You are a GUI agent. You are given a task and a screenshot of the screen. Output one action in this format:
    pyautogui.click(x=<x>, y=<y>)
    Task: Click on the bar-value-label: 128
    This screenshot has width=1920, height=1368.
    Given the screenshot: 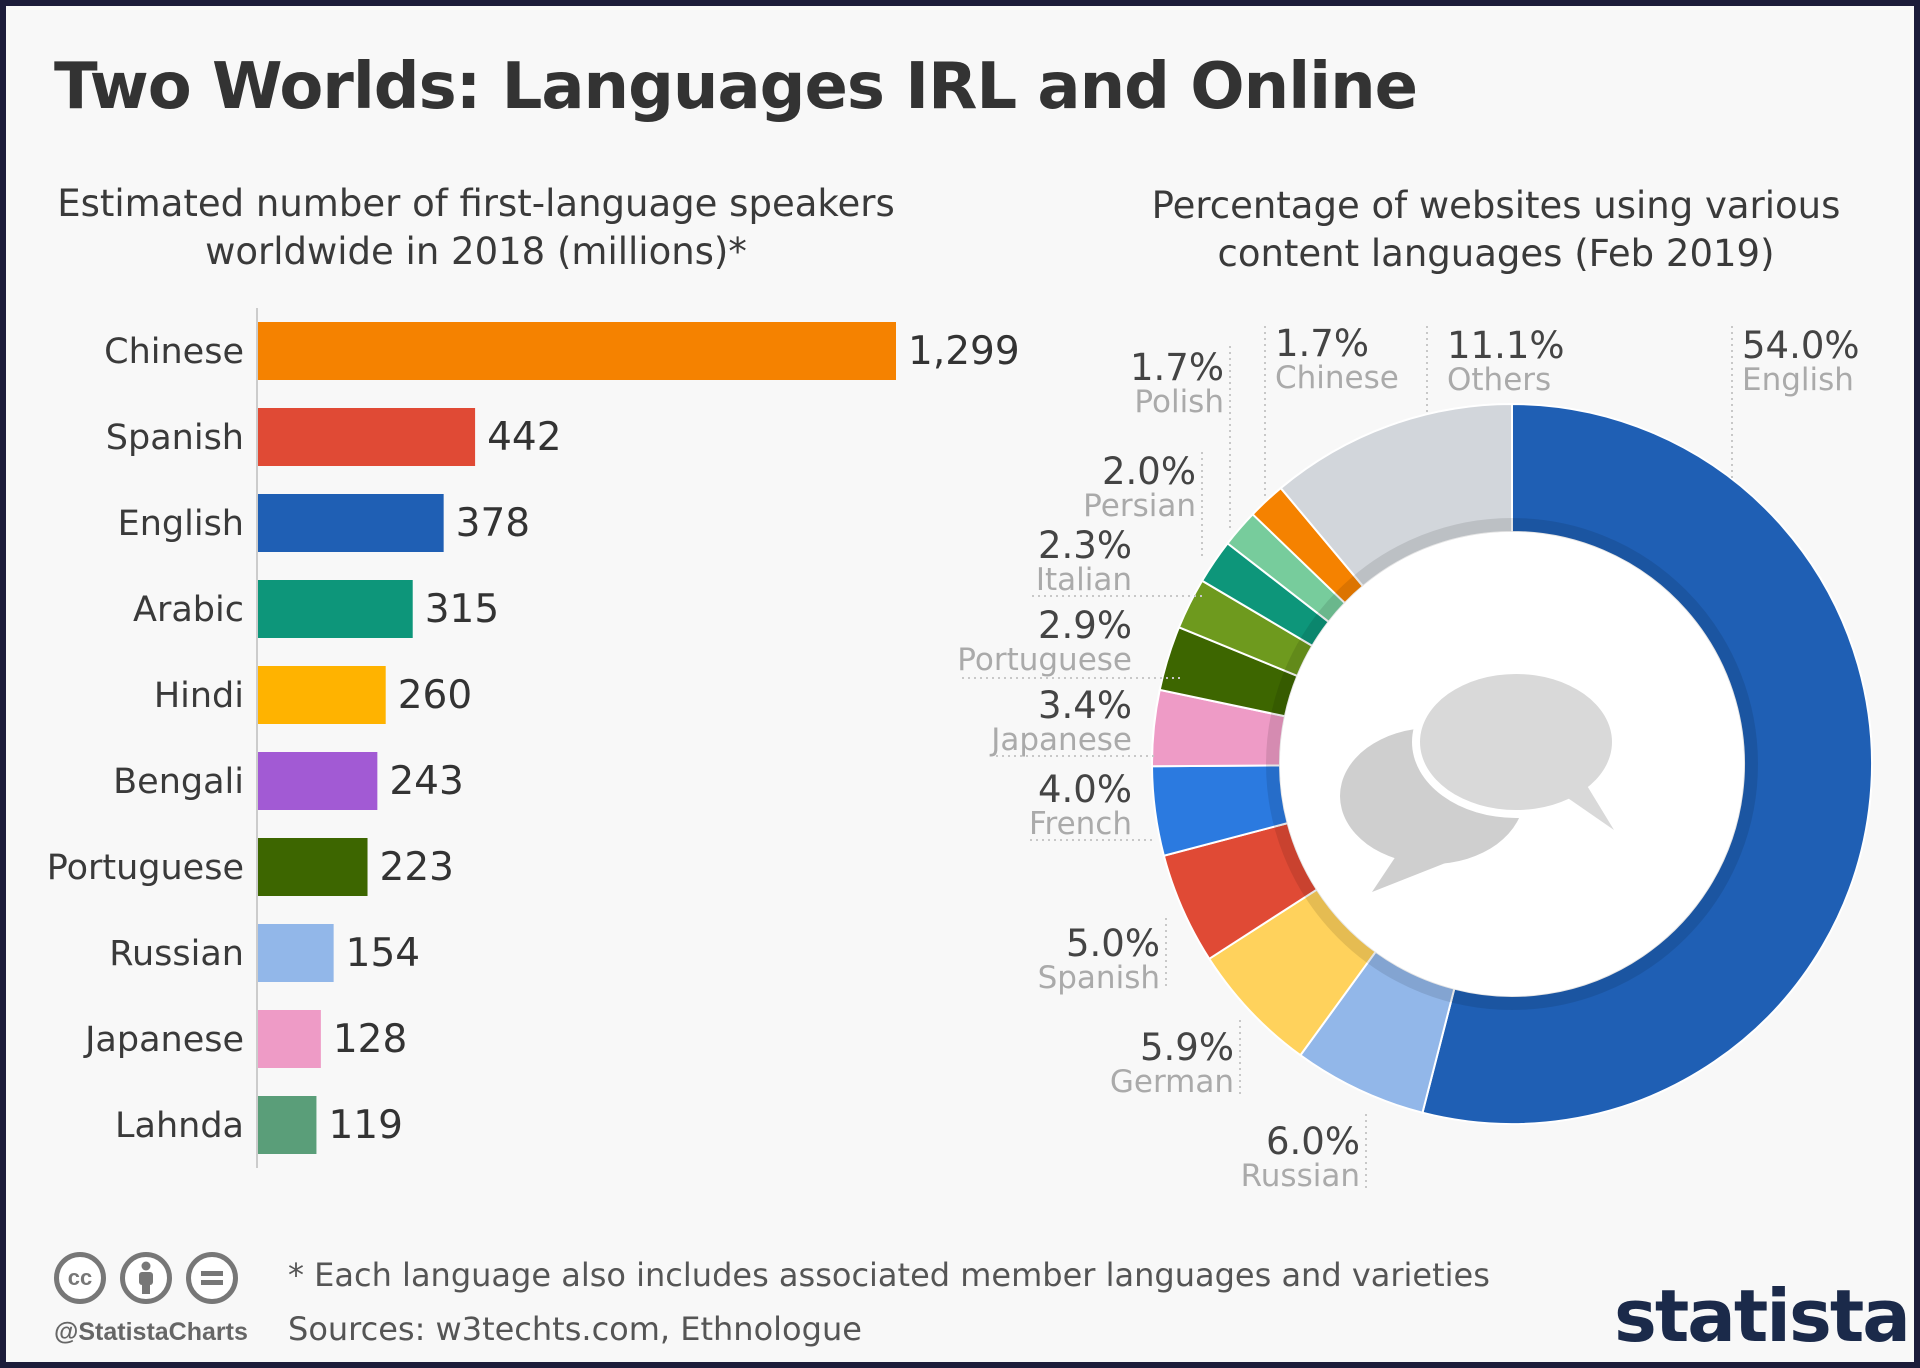 What is the action you would take?
    pyautogui.click(x=370, y=1039)
    